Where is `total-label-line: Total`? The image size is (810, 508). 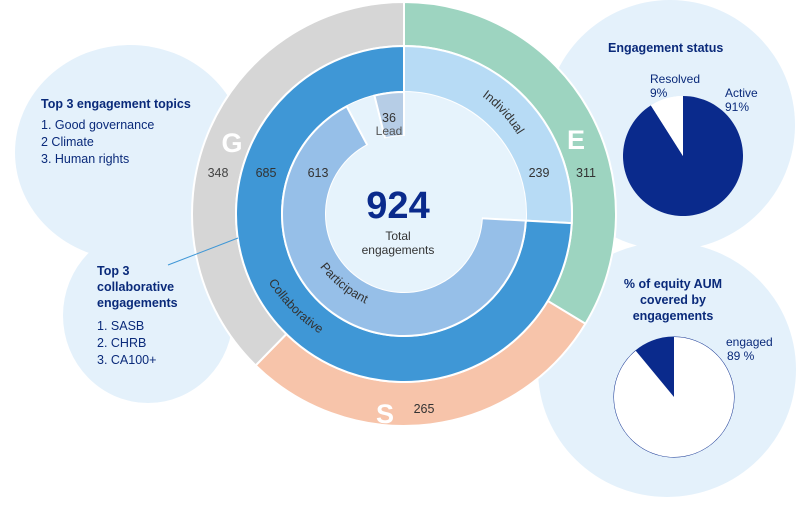
total-label-line: Total is located at coordinates (397, 236).